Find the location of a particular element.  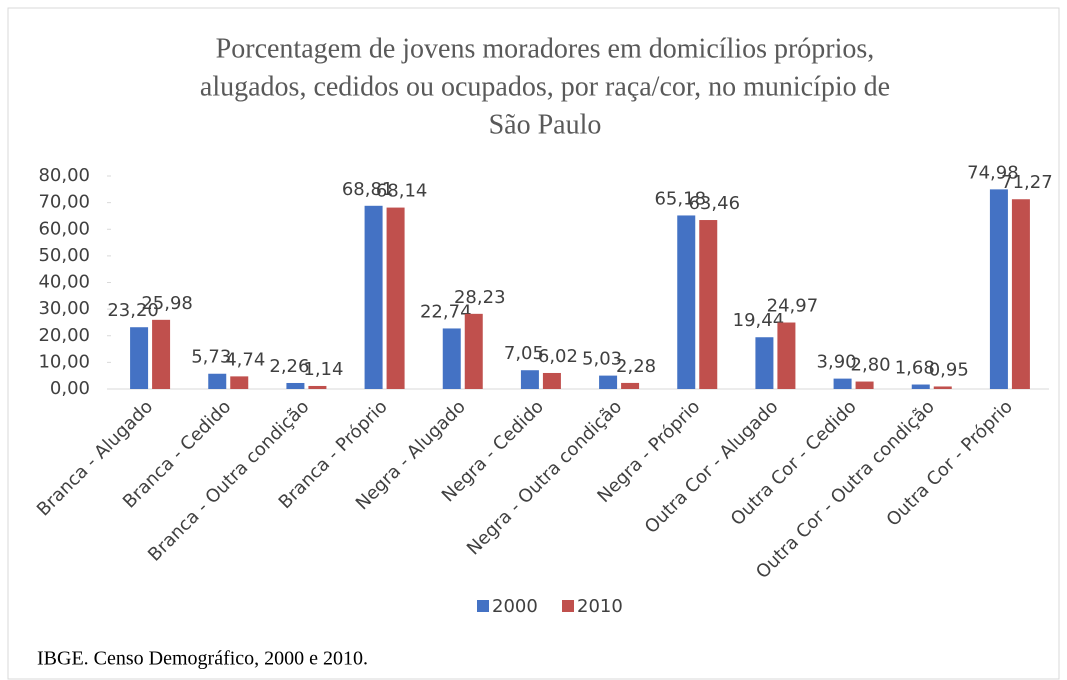

data-label: 65,18 is located at coordinates (680, 198).